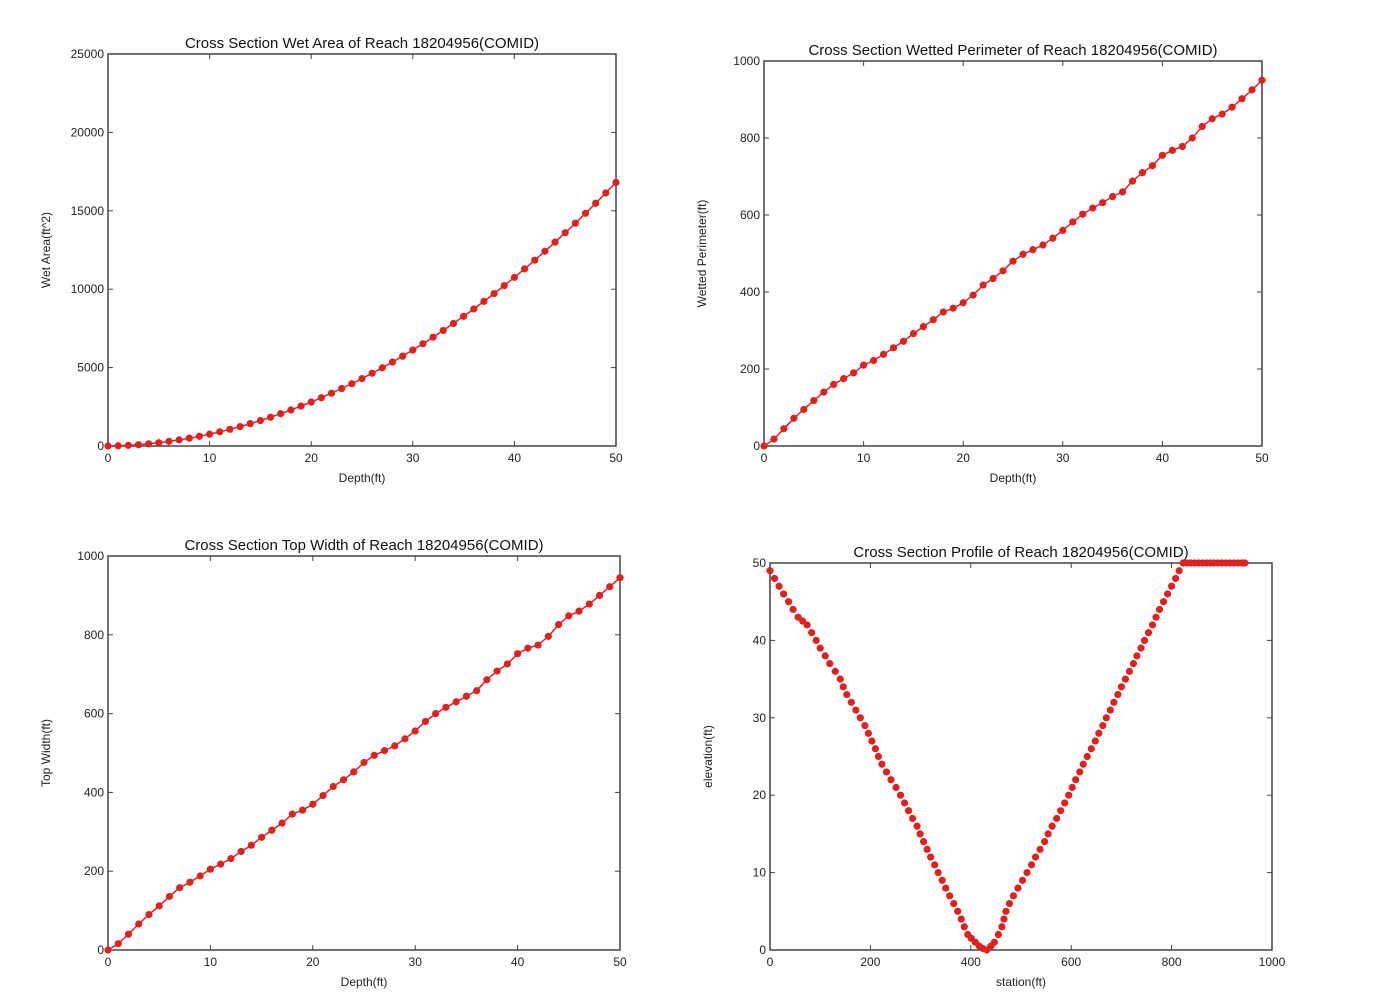 This screenshot has height=1002, width=1388. Describe the element at coordinates (88, 54) in the screenshot. I see `y-tick-label: 25000` at that location.